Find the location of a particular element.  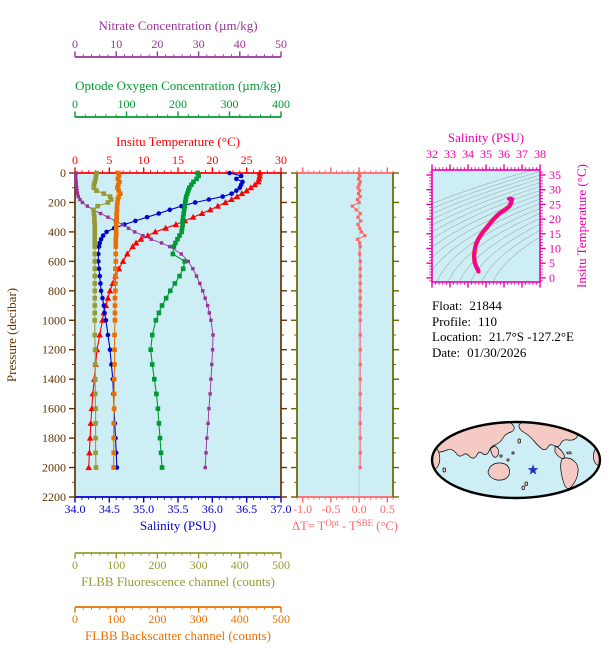

svg-text: 800 is located at coordinates (57, 291).